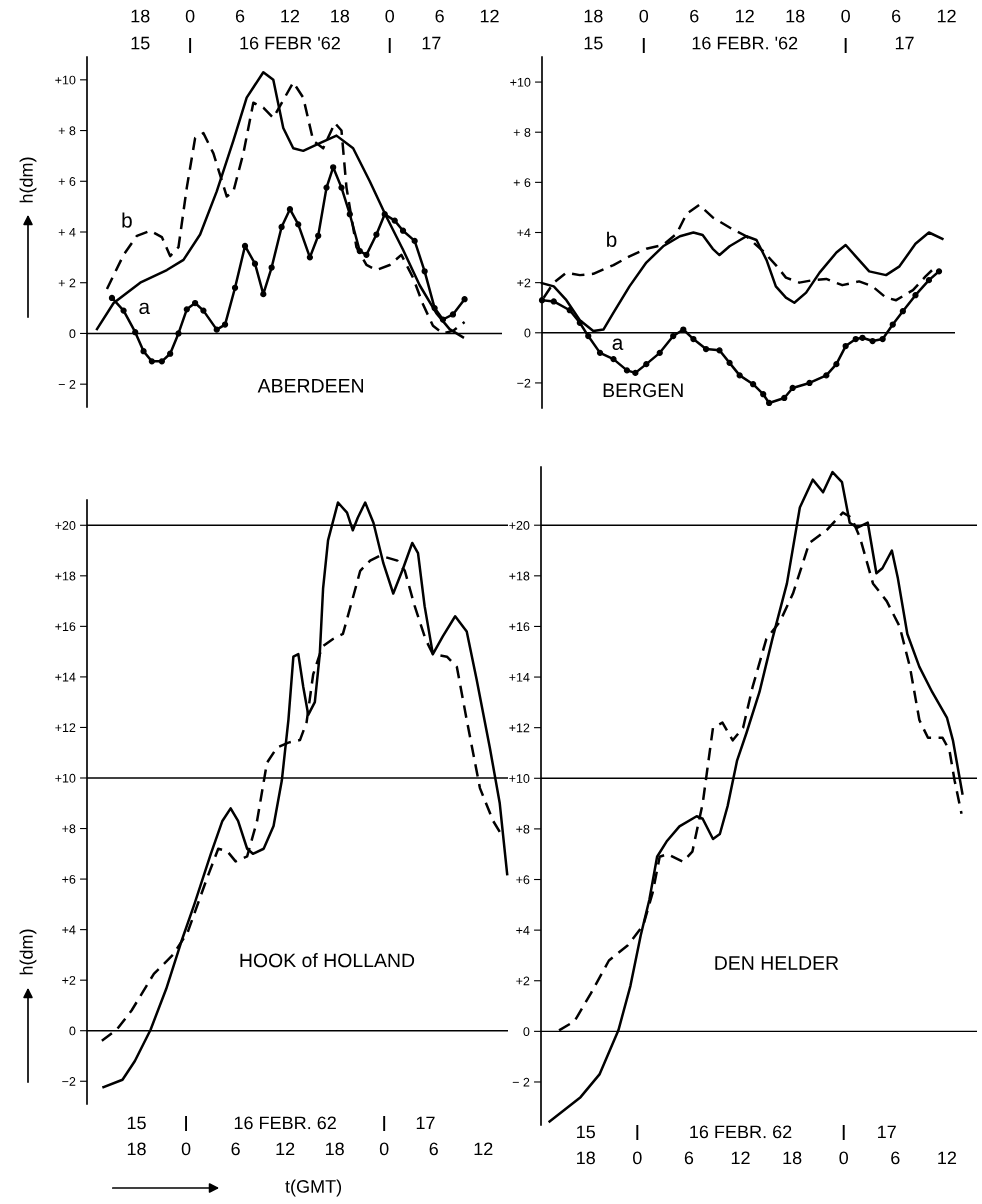  What do you see at coordinates (313, 1188) in the screenshot?
I see `x-axis-title: t(GMT)` at bounding box center [313, 1188].